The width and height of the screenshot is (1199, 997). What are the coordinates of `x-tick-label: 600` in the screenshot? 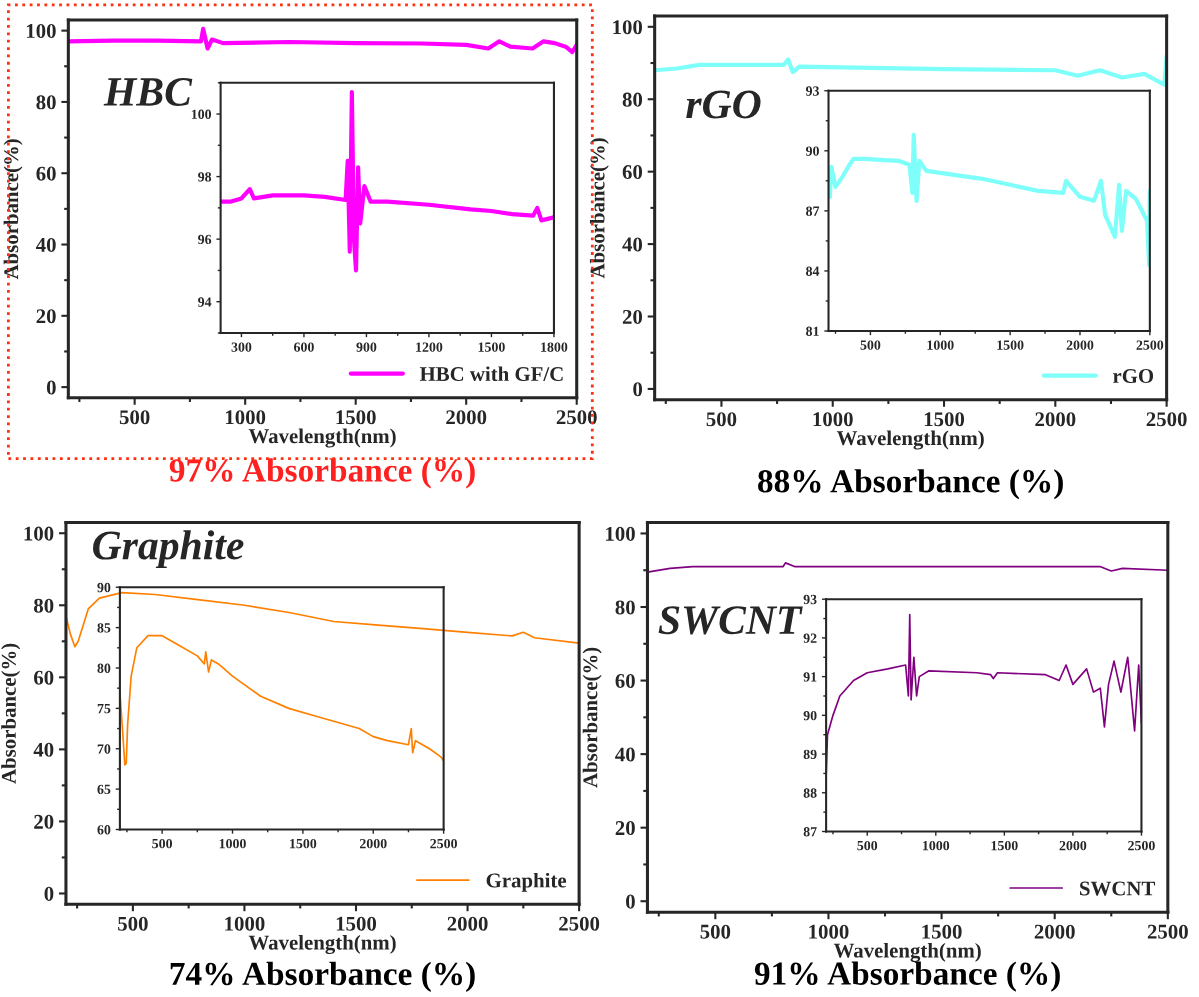 It's located at (304, 347).